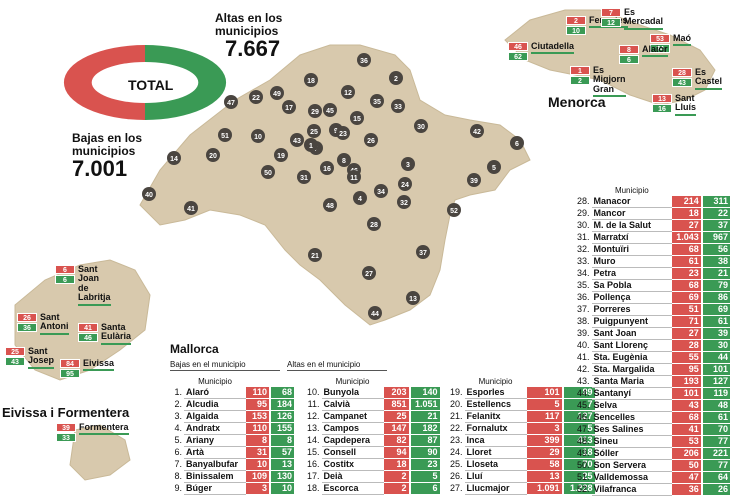 The height and width of the screenshot is (500, 730). Describe the element at coordinates (186, 82) in the screenshot. I see `donut-altas` at that location.